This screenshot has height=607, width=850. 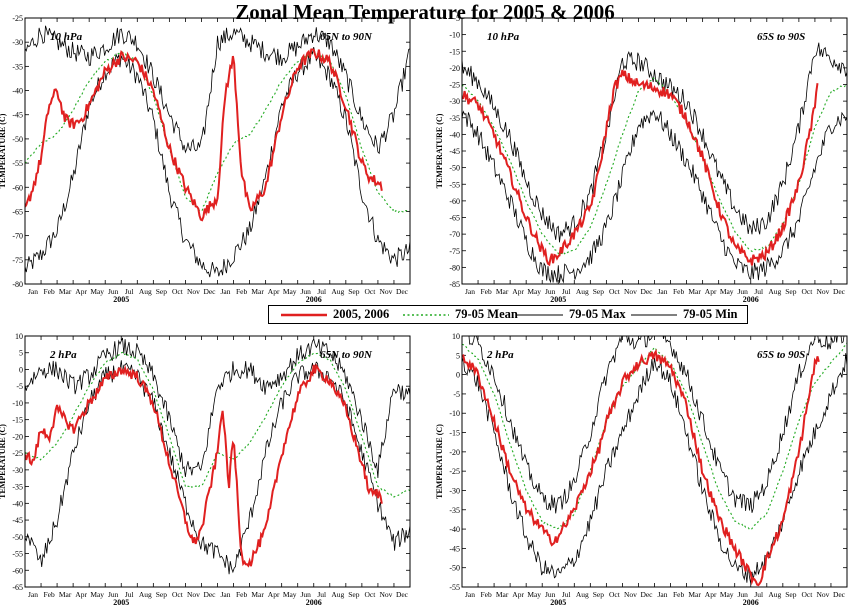 What do you see at coordinates (17, 260) in the screenshot?
I see `y-tick-label: -75` at bounding box center [17, 260].